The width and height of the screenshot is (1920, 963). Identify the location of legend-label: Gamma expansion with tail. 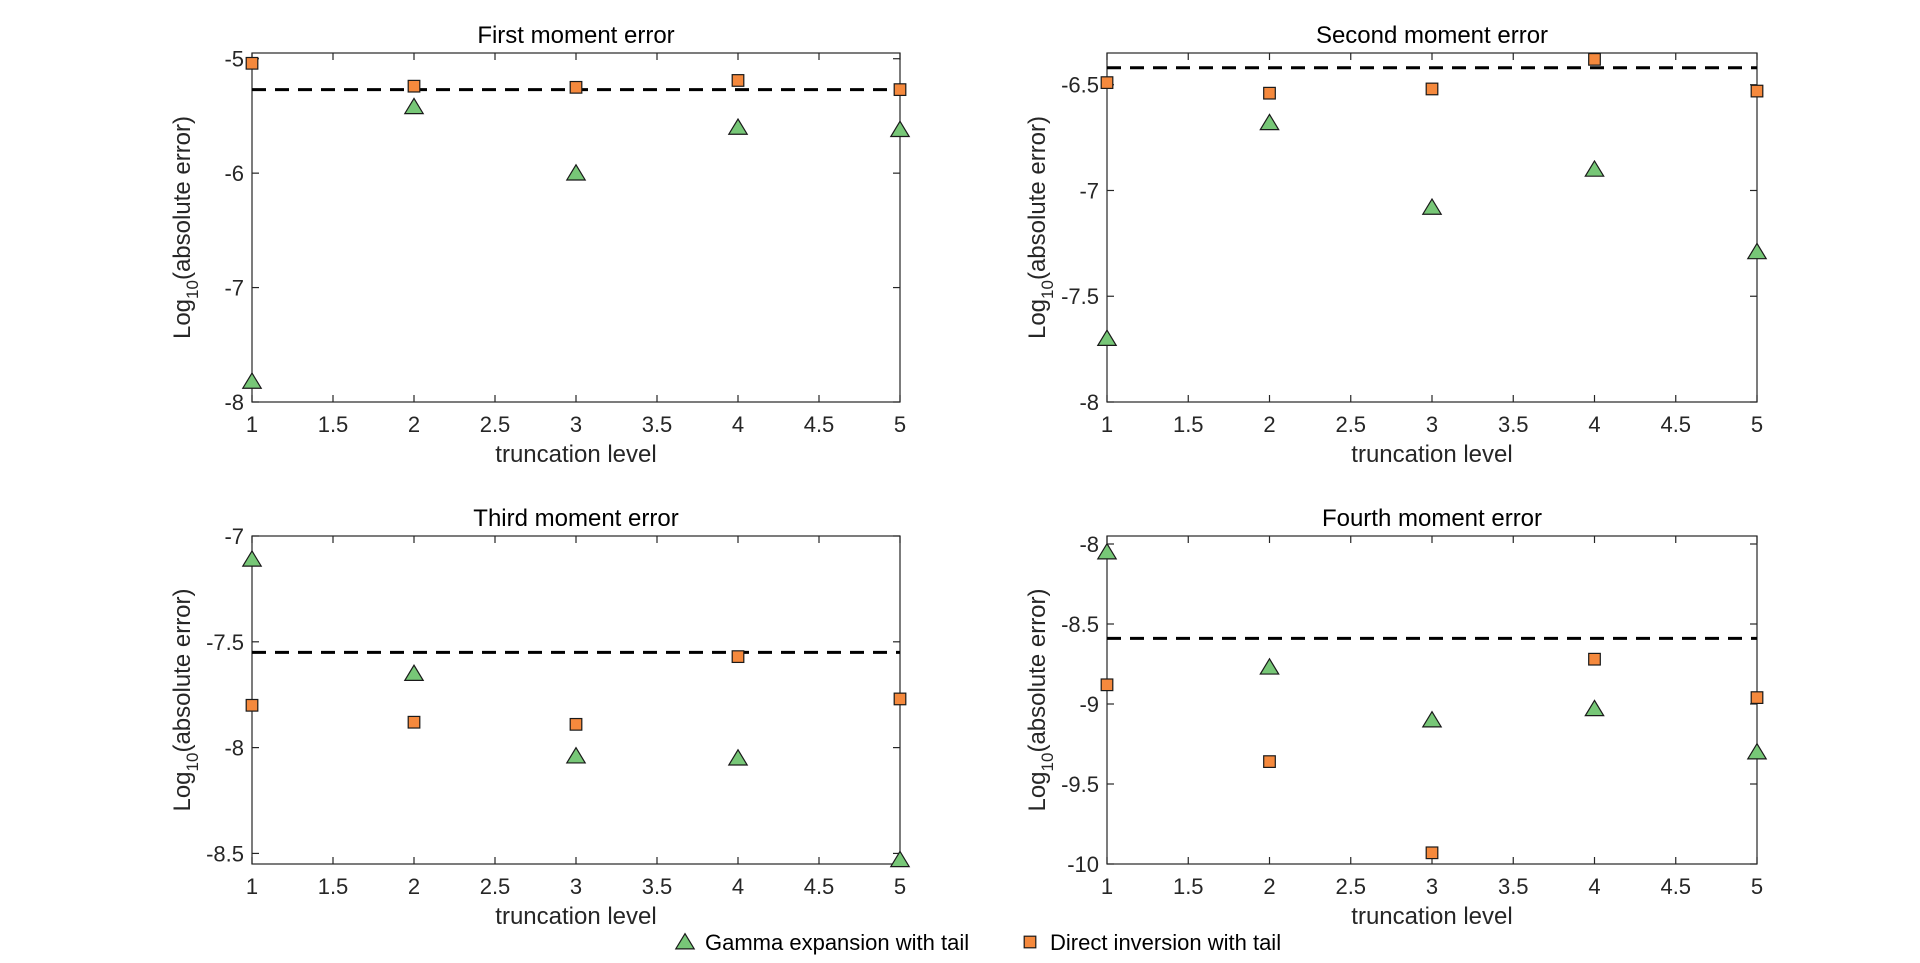
(837, 942).